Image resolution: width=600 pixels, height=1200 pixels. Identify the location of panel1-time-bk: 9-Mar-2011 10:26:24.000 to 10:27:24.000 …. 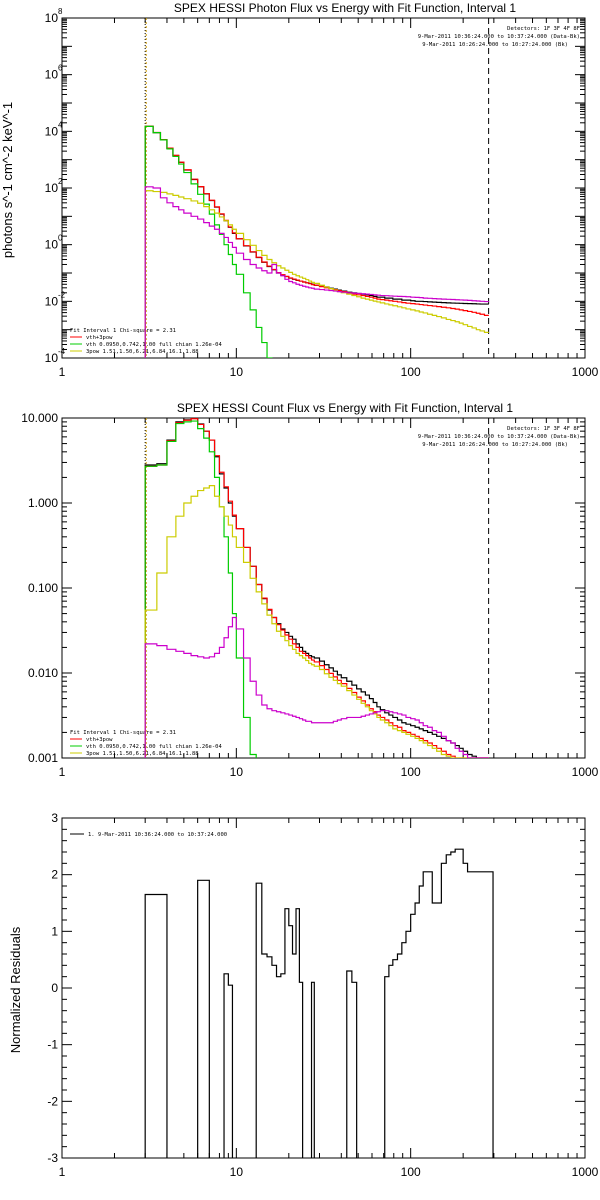
(495, 45).